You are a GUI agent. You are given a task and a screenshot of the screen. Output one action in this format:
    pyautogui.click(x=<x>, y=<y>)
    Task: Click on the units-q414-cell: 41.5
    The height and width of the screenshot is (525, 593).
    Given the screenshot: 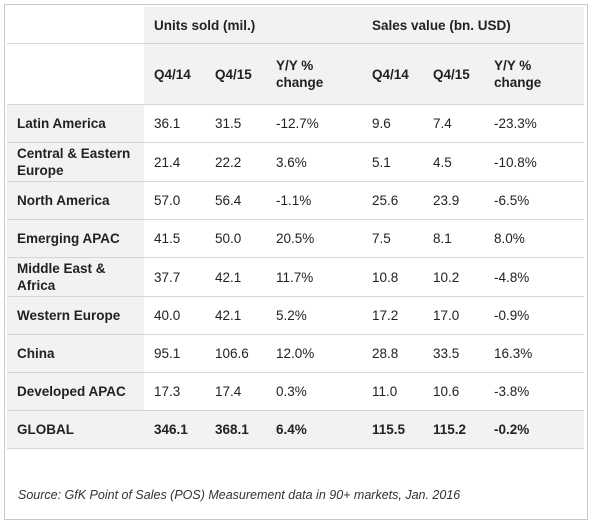 What is the action you would take?
    pyautogui.click(x=174, y=239)
    